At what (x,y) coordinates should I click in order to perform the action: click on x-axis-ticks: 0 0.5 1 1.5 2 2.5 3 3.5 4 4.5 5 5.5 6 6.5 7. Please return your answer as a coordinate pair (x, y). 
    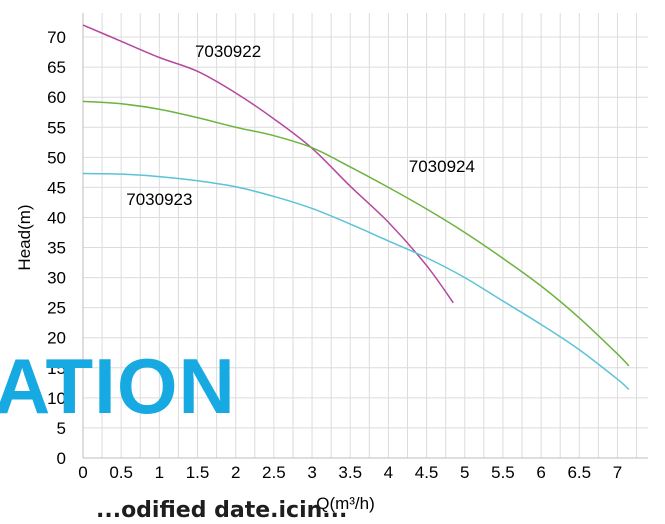
    Looking at the image, I should click on (350, 472).